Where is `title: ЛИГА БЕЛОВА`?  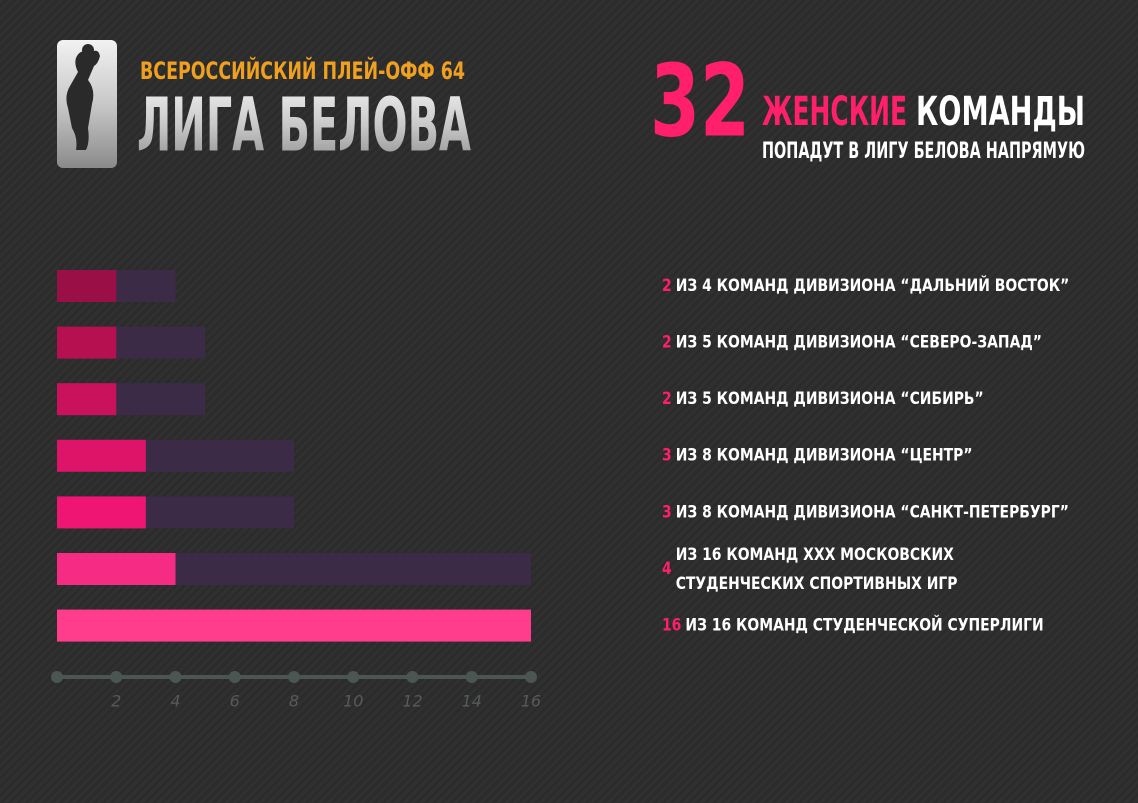
title: ЛИГА БЕЛОВА is located at coordinates (304, 126).